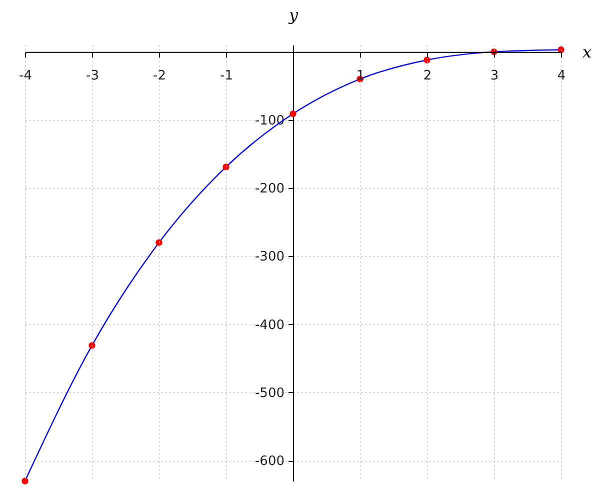 The width and height of the screenshot is (600, 500). What do you see at coordinates (587, 52) in the screenshot?
I see `x-axis-title: x` at bounding box center [587, 52].